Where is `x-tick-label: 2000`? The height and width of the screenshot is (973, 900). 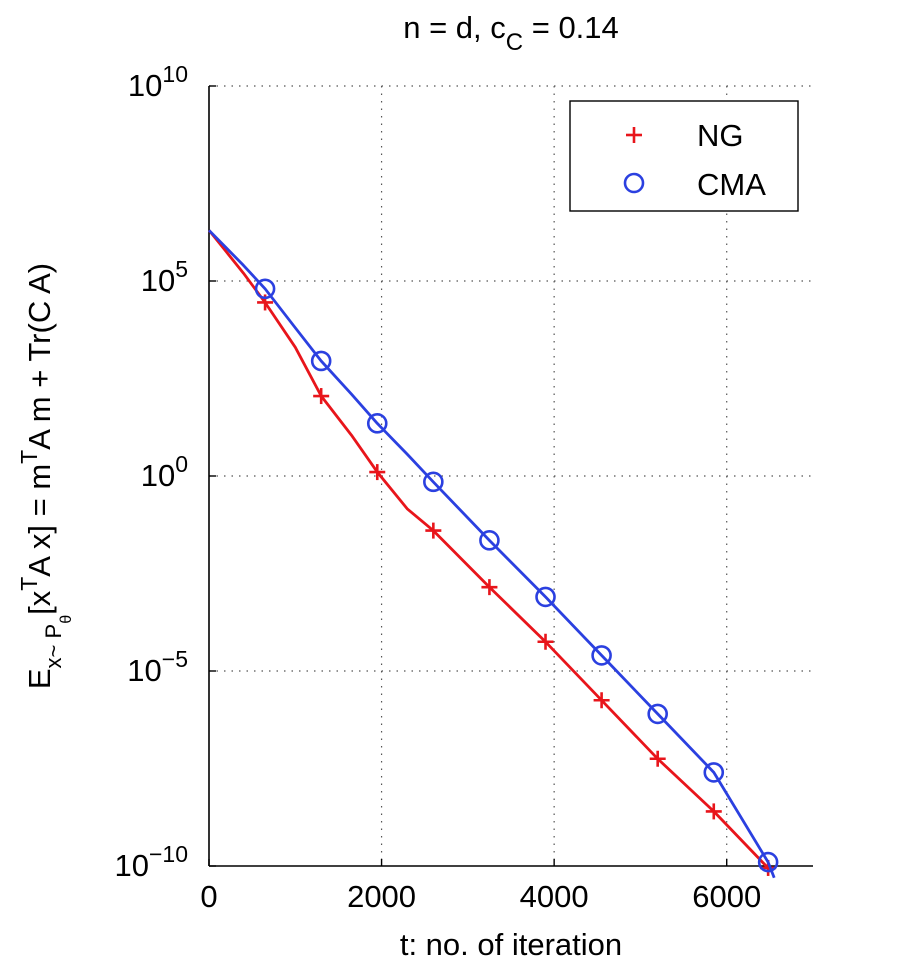 x-tick-label: 2000 is located at coordinates (381, 896).